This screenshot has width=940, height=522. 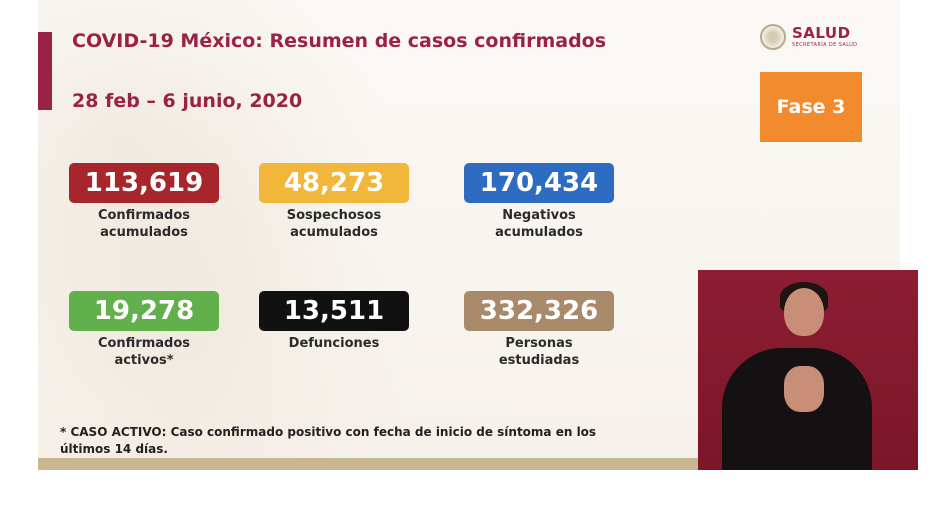 I want to click on sign-language-interpreter-video, so click(x=808, y=370).